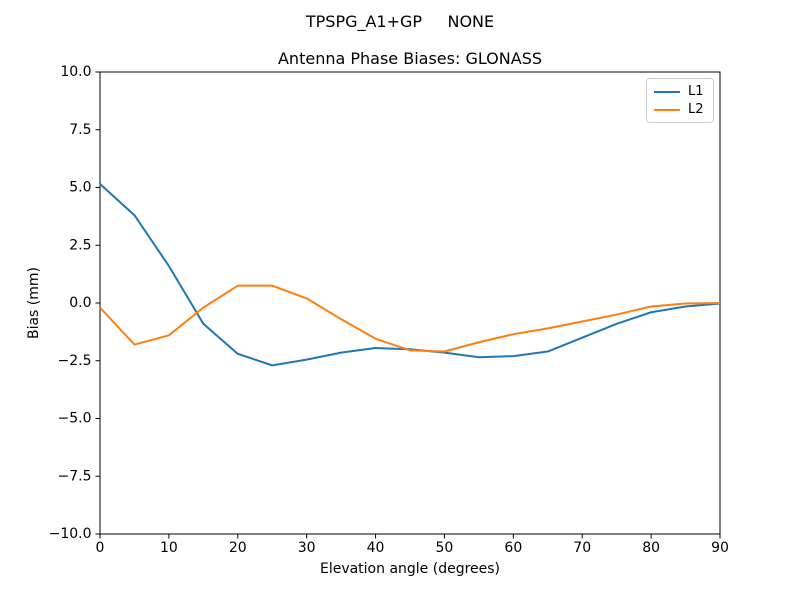 The width and height of the screenshot is (800, 600). I want to click on legend-item-l2: L2, so click(680, 109).